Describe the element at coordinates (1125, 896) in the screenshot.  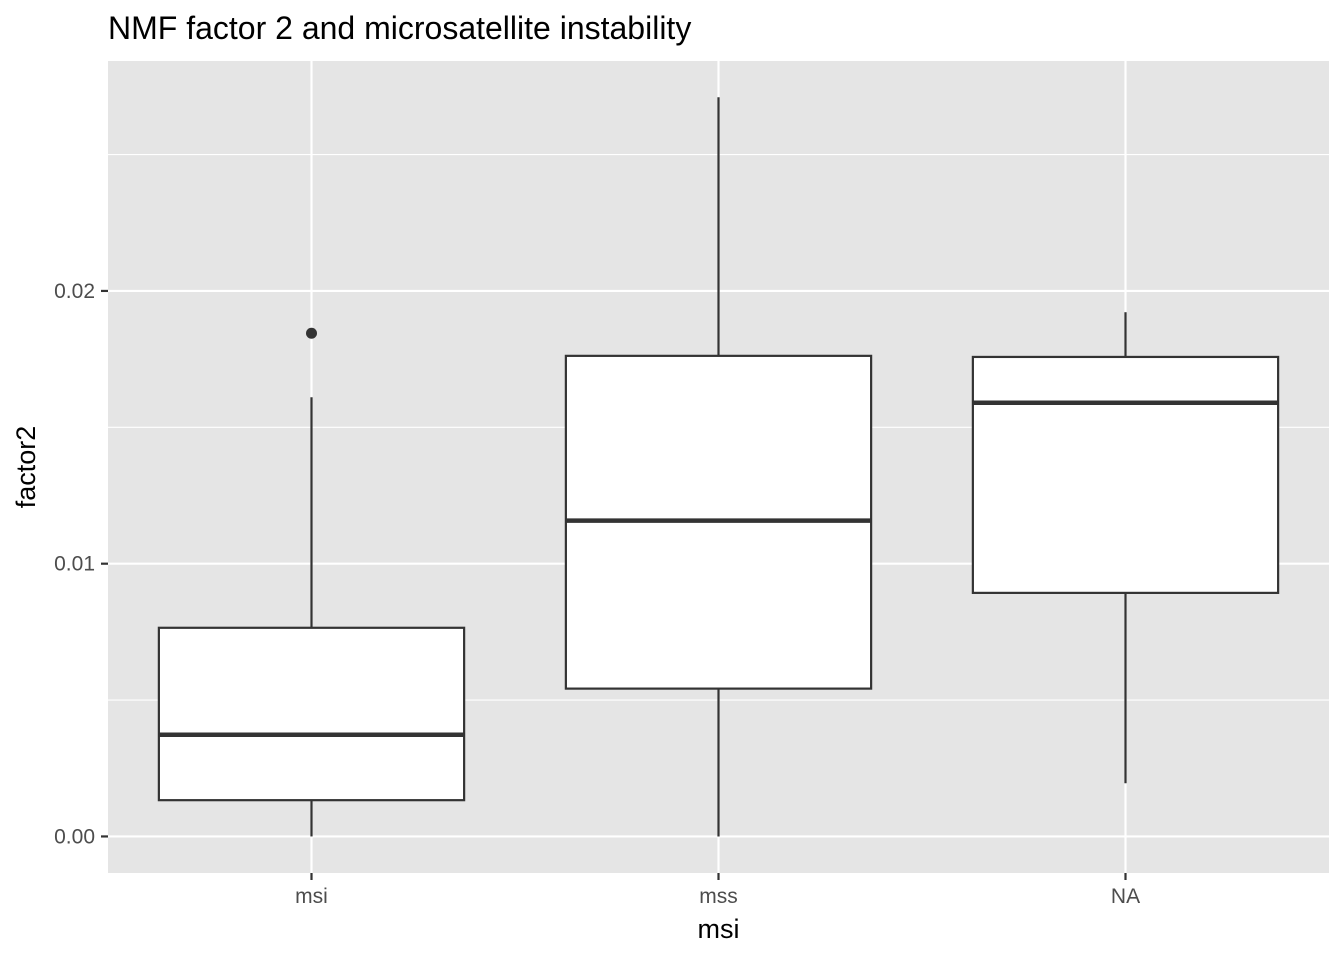
I see `x-tick-label: NA` at that location.